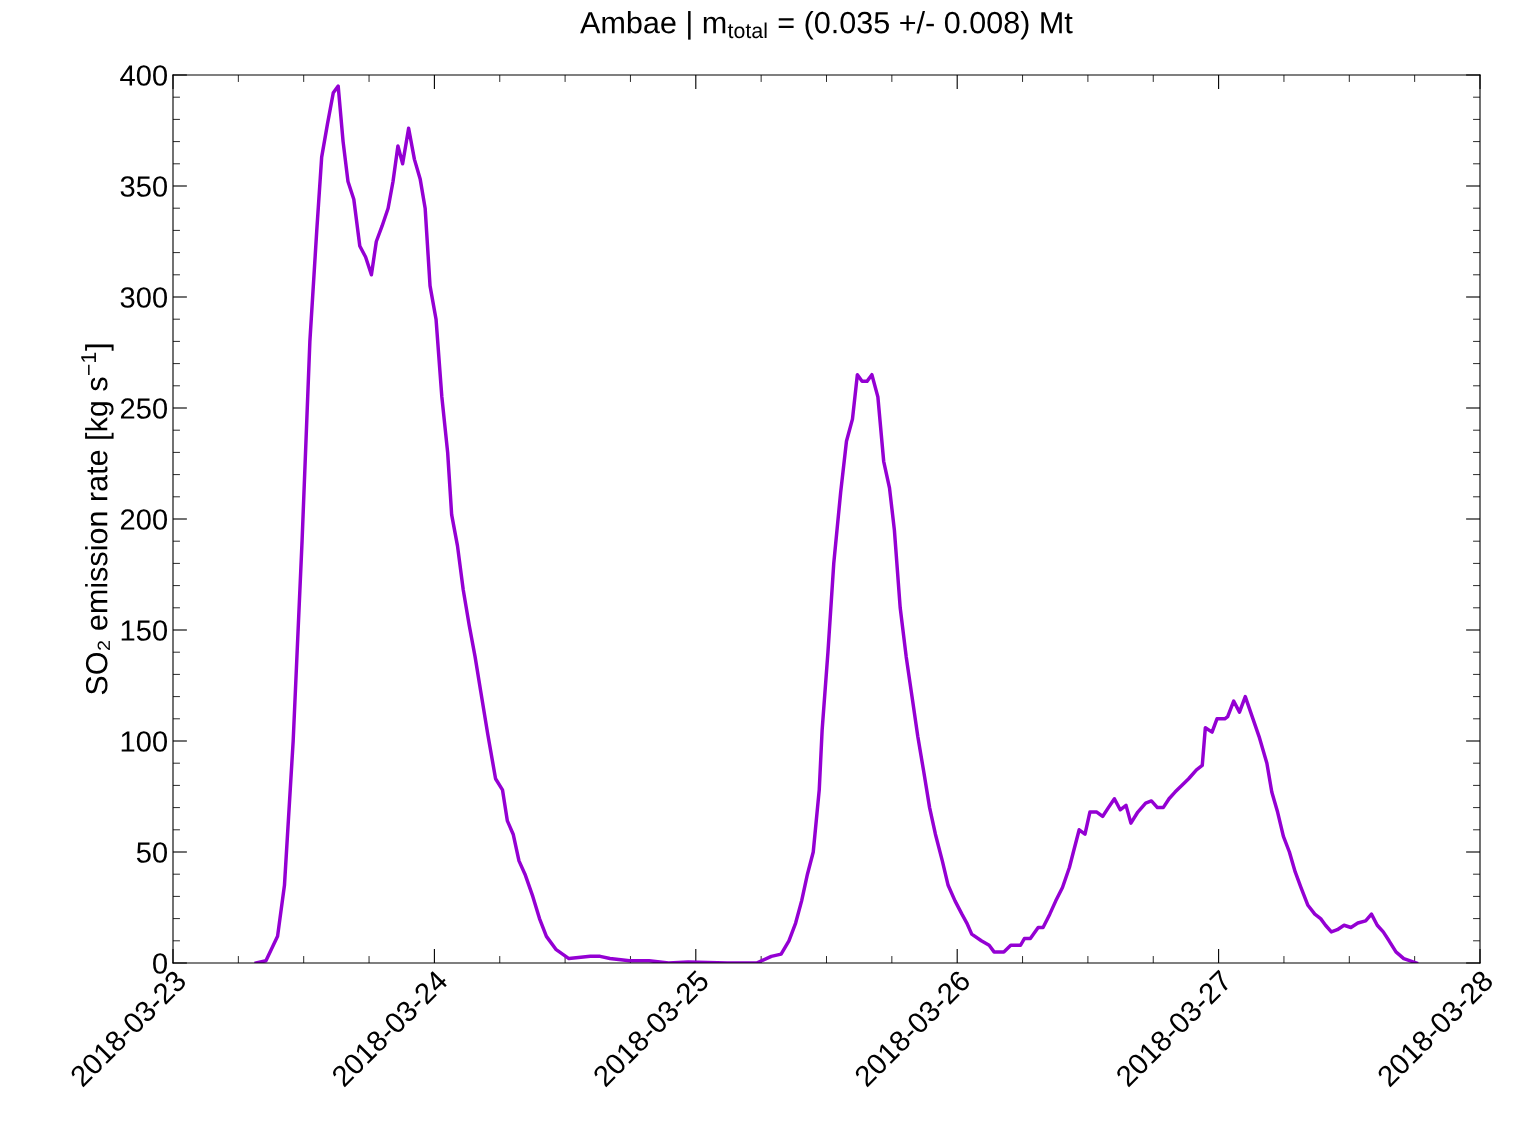  What do you see at coordinates (143, 186) in the screenshot?
I see `y-tick-label: 350` at bounding box center [143, 186].